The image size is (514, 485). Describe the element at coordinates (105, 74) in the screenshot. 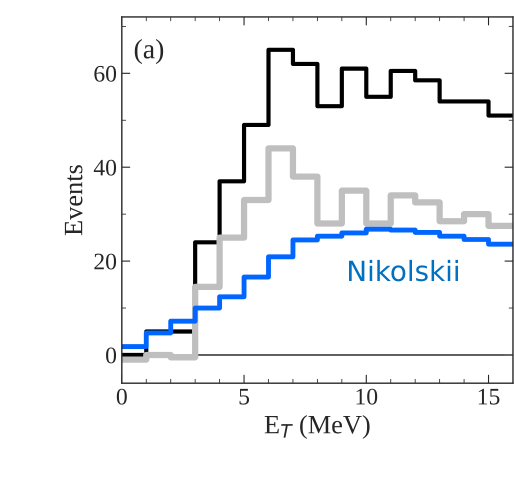

I see `y-tick-label: 60` at that location.